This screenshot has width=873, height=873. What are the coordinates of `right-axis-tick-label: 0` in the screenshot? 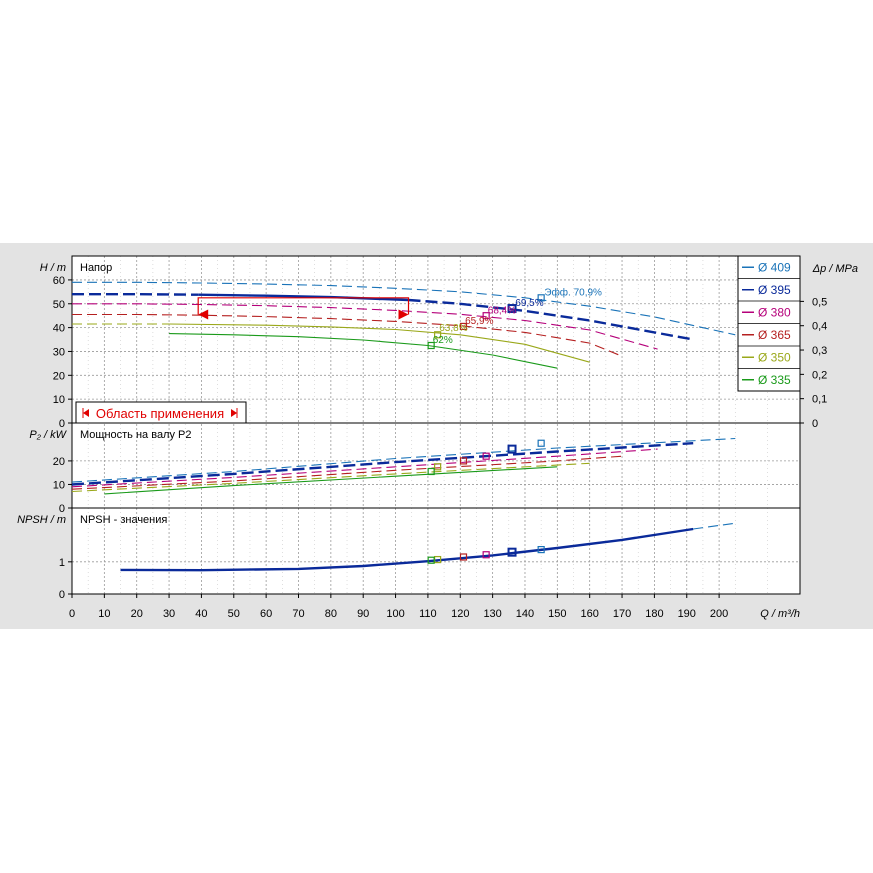 It's located at (815, 424).